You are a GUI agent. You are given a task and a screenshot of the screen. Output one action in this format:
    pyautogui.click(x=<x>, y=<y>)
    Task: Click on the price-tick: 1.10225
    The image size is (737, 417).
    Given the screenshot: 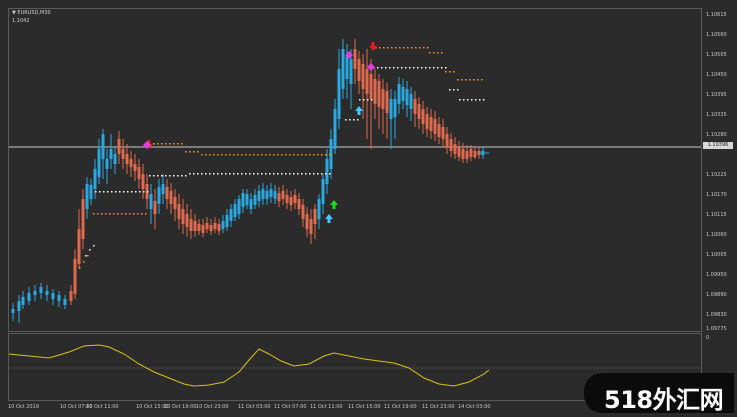 What is the action you would take?
    pyautogui.click(x=716, y=175)
    